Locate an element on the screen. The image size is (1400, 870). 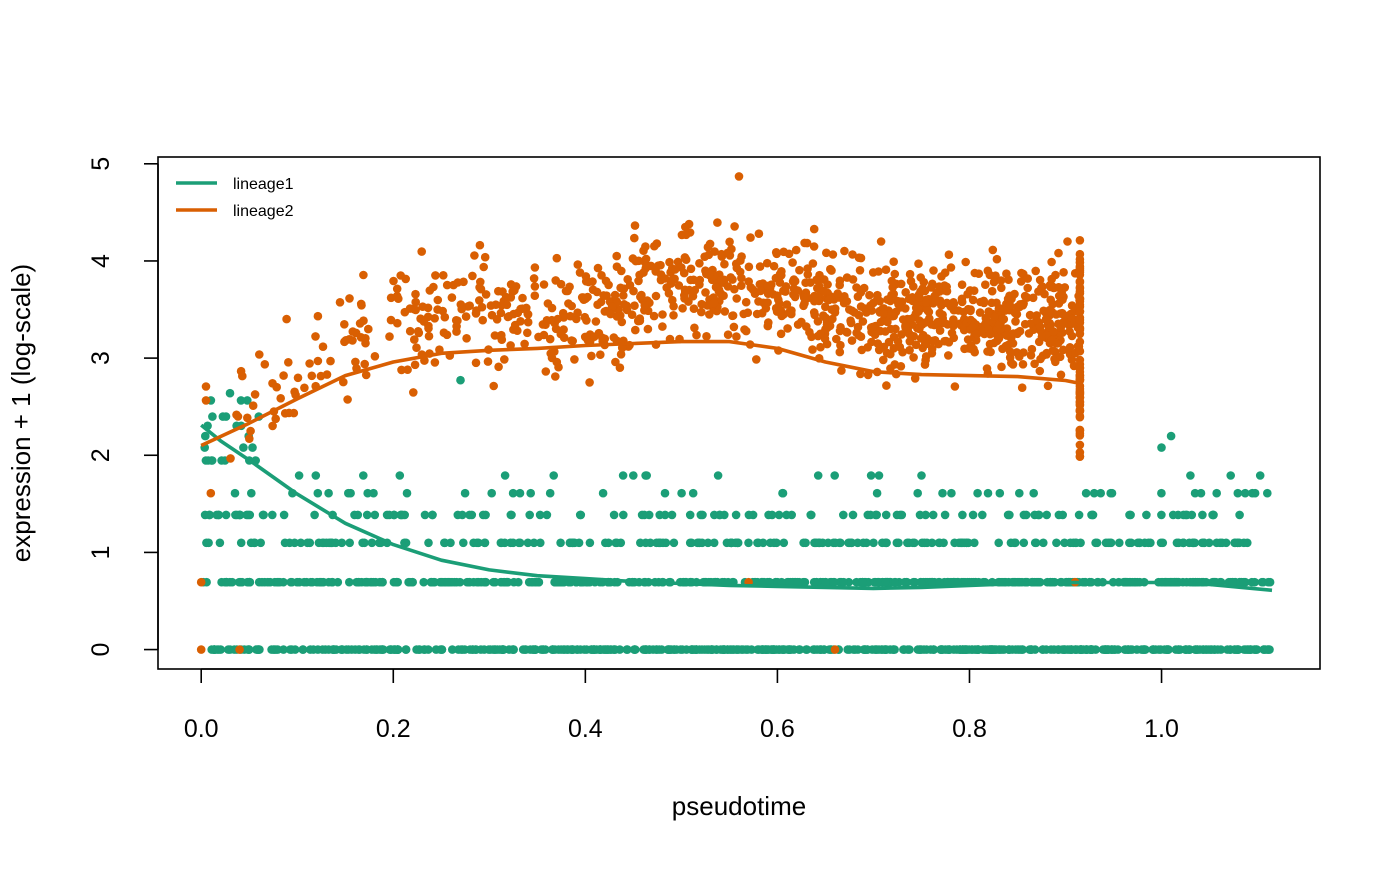
y-tick-label: 4 is located at coordinates (101, 261).